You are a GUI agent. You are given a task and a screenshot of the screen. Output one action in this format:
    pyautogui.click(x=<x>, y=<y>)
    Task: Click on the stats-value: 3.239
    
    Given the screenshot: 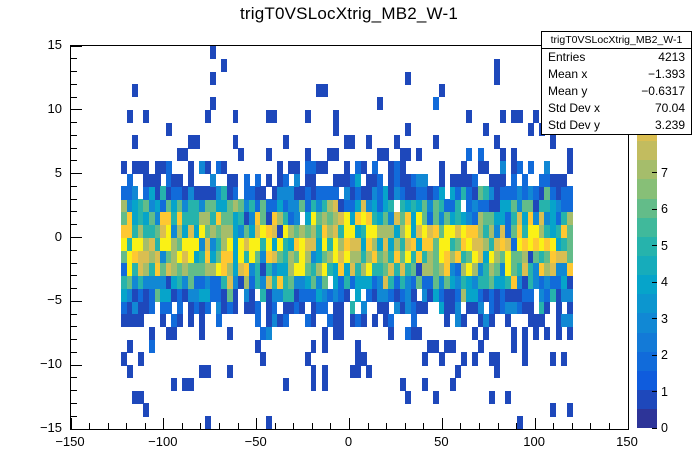 What is the action you would take?
    pyautogui.click(x=669, y=125)
    